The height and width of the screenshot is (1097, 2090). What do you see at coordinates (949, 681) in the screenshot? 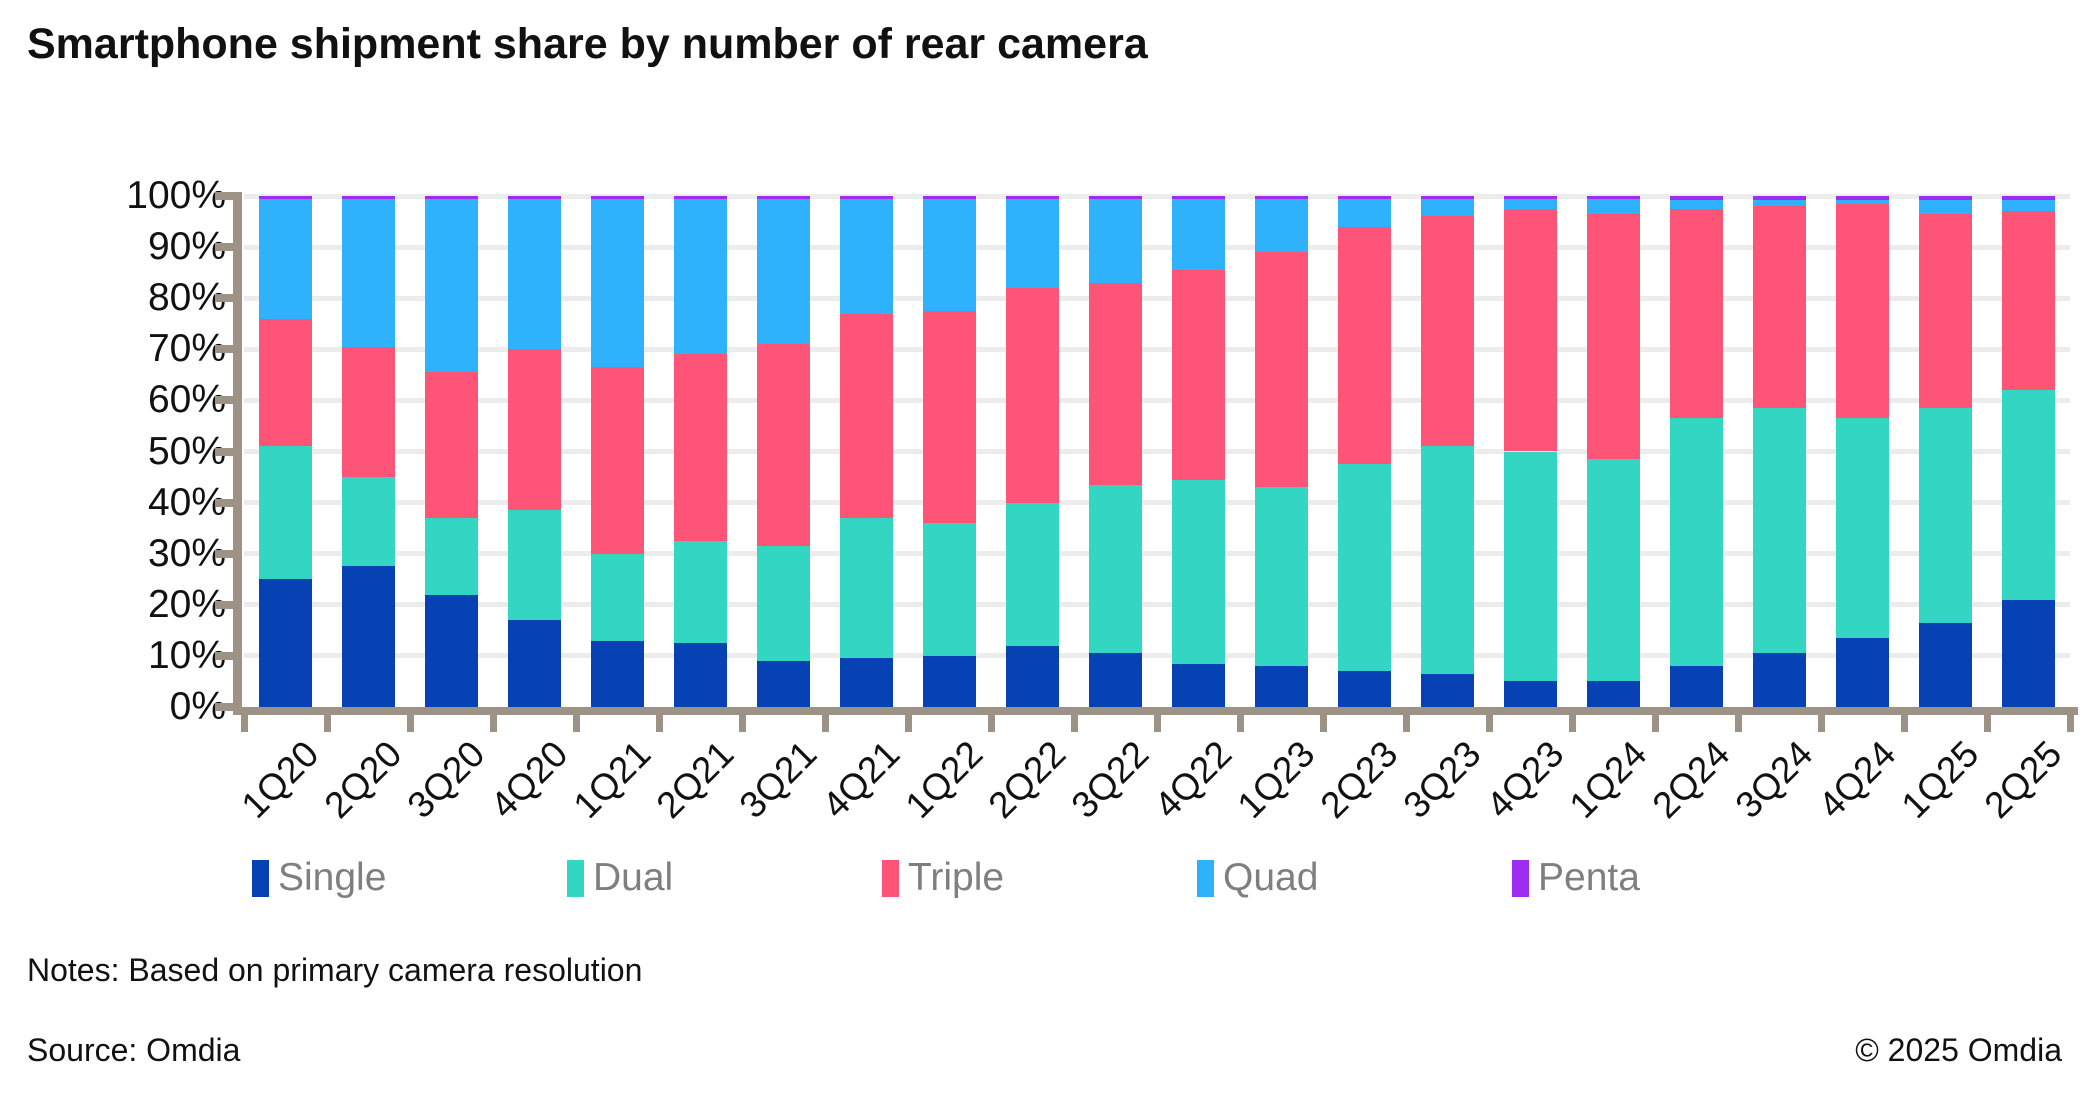
I see `bar-segment-single-1Q22` at bounding box center [949, 681].